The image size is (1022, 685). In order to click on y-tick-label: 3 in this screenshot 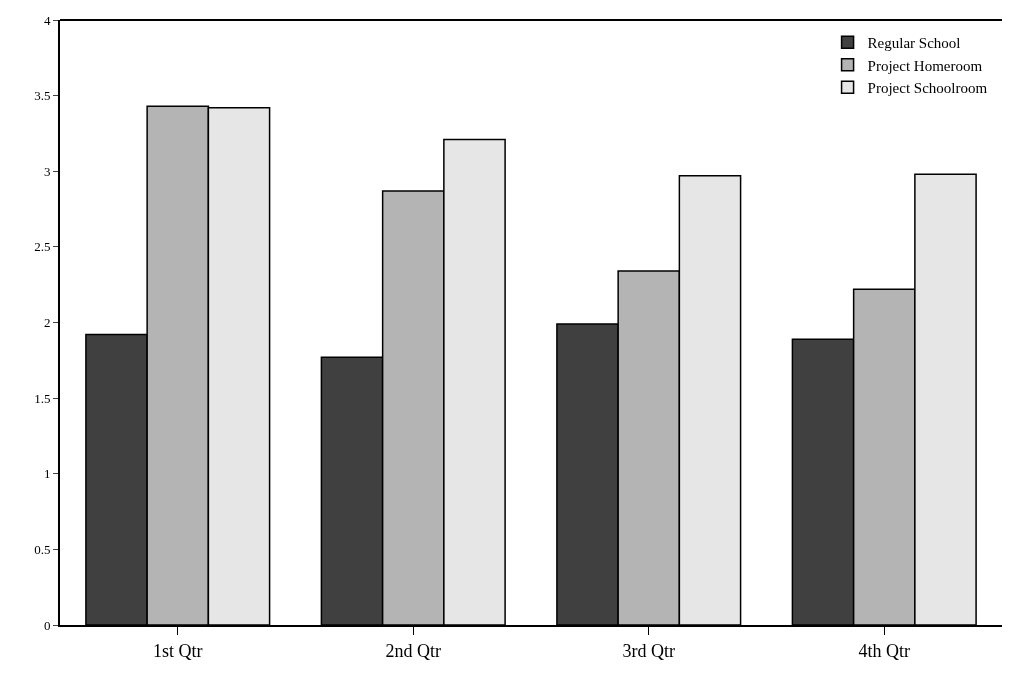, I will do `click(47, 171)`.